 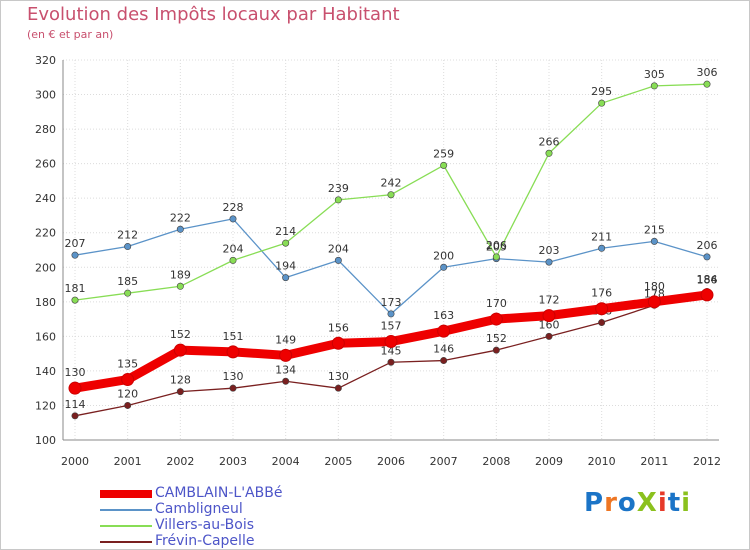 What do you see at coordinates (45, 129) in the screenshot?
I see `y-tick-label: 280` at bounding box center [45, 129].